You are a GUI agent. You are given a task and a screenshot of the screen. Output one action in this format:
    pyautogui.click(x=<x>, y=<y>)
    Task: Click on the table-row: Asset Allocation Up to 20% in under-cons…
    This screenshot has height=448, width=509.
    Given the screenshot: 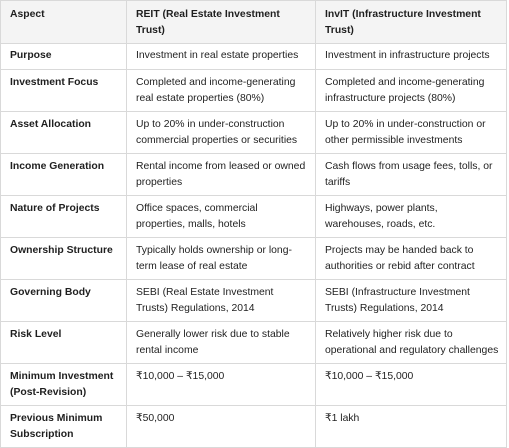 What is the action you would take?
    pyautogui.click(x=253, y=132)
    